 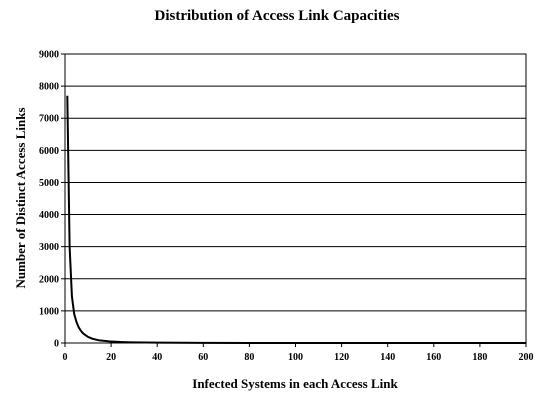 I want to click on x-tick-label: 60, so click(x=203, y=357).